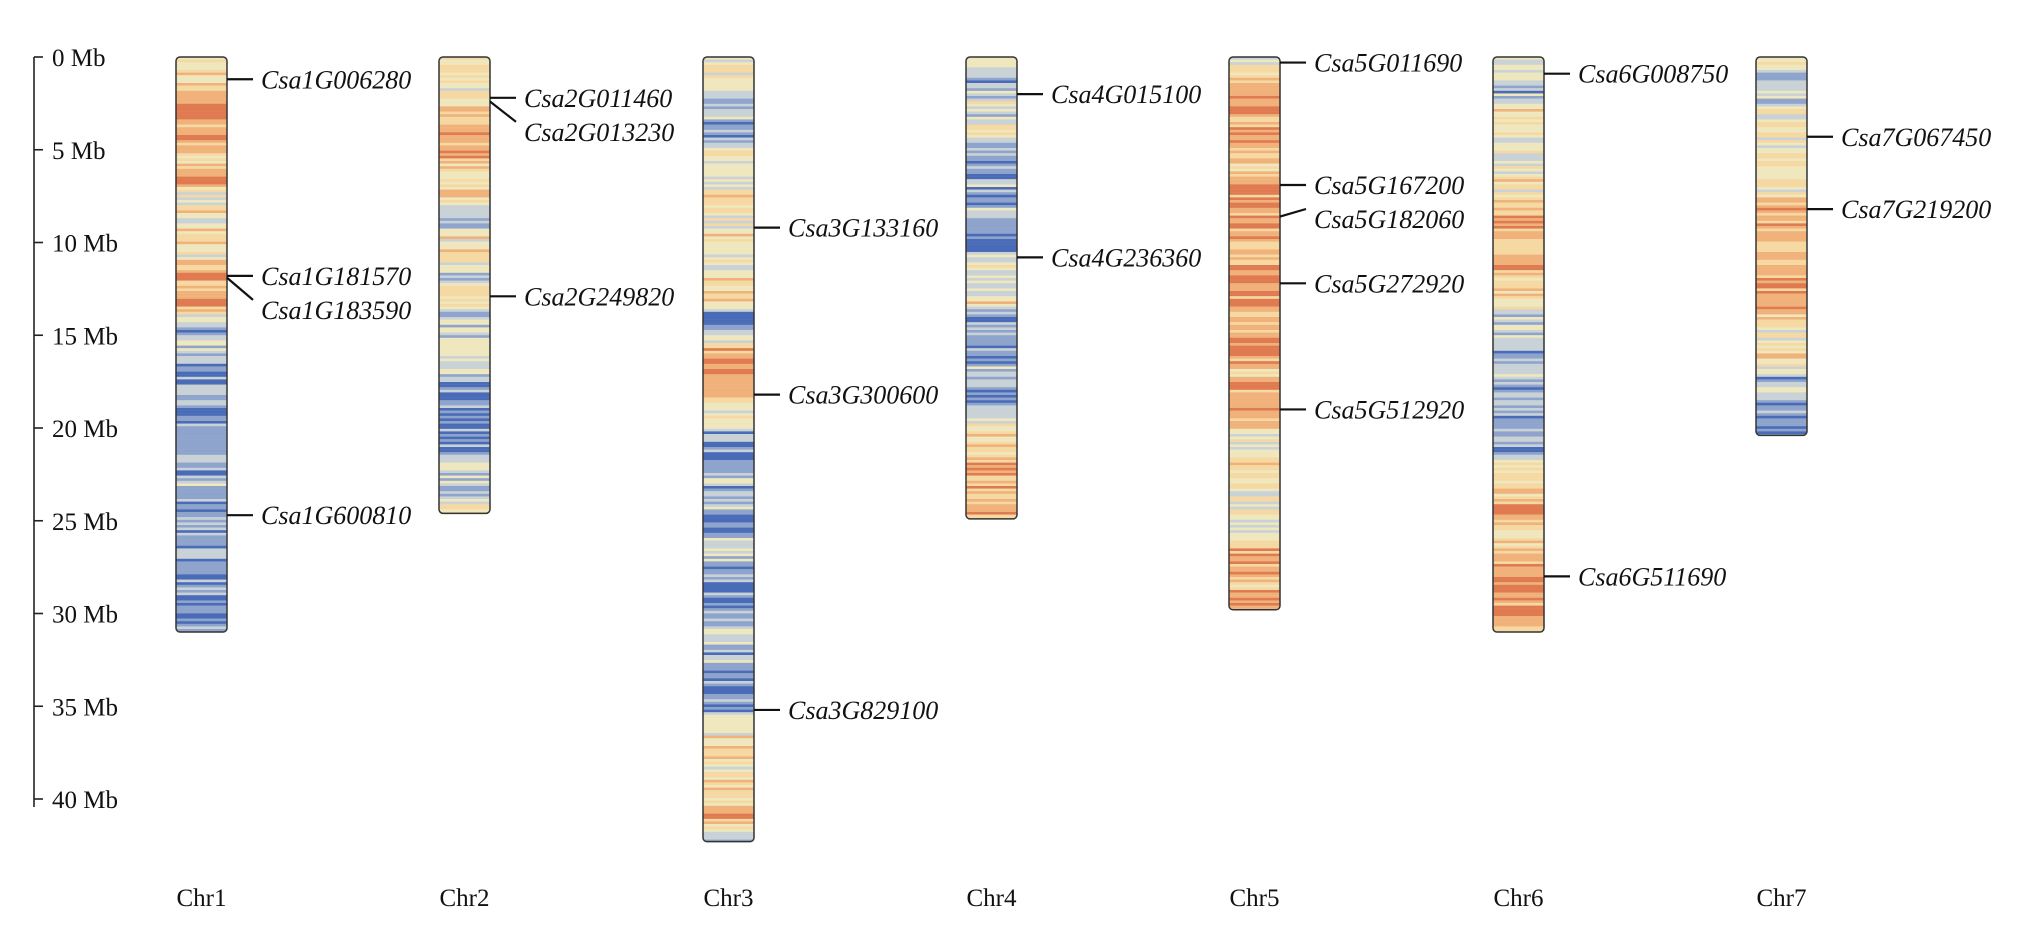  I want to click on density-heatmap, so click(1781, 246).